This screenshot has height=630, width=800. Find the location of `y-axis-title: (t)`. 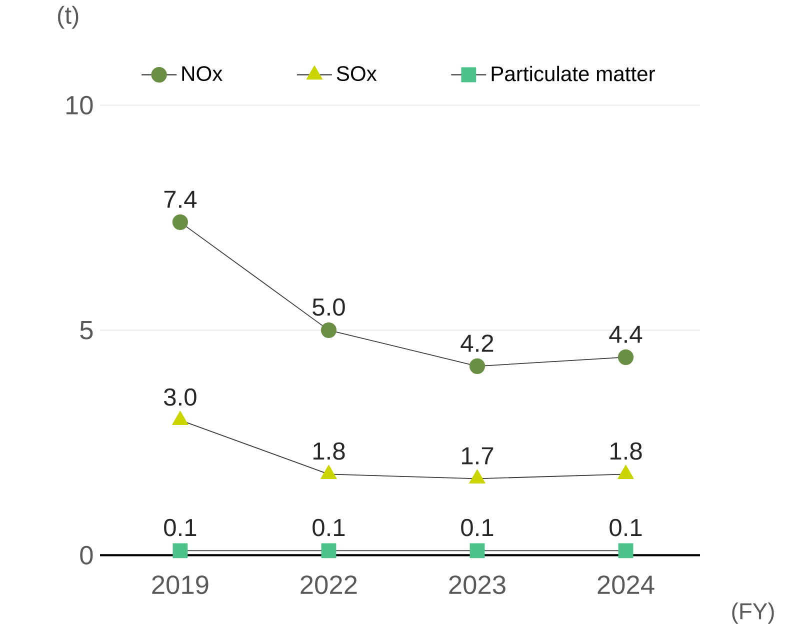

y-axis-title: (t) is located at coordinates (68, 17).